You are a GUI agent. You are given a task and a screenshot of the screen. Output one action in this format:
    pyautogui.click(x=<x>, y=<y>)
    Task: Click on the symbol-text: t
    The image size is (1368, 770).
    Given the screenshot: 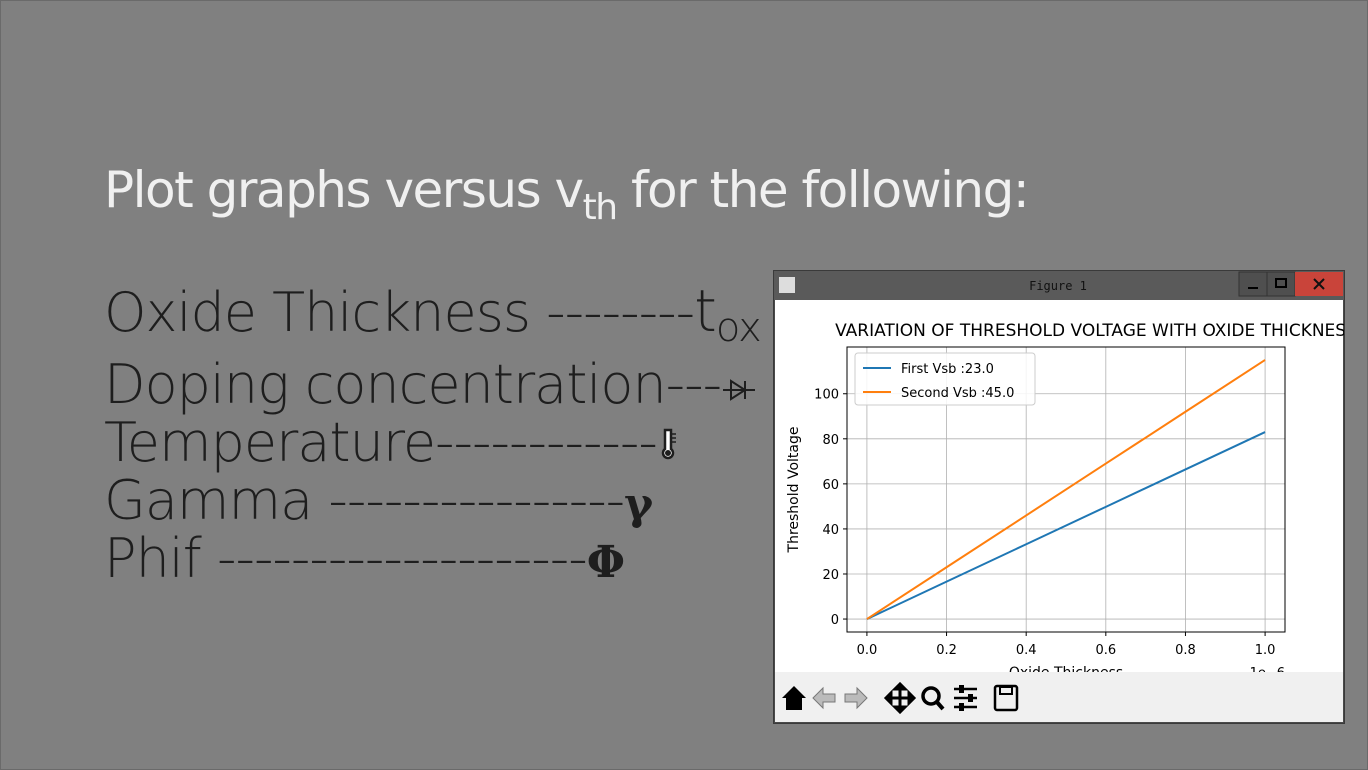 What is the action you would take?
    pyautogui.click(x=705, y=311)
    